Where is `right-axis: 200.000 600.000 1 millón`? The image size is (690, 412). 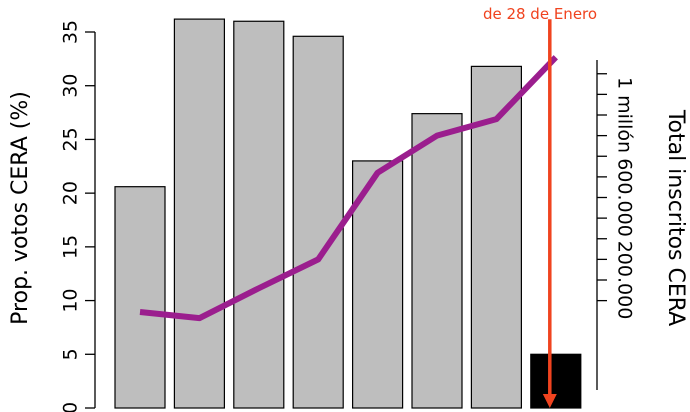
right-axis: 200.000 600.000 1 millón is located at coordinates (616, 225).